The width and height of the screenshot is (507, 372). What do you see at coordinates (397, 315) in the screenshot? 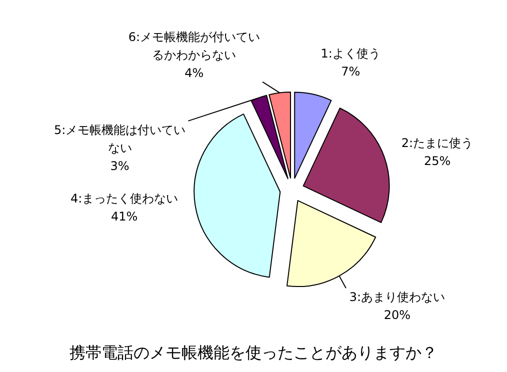
I see `data-label: 20%` at bounding box center [397, 315].